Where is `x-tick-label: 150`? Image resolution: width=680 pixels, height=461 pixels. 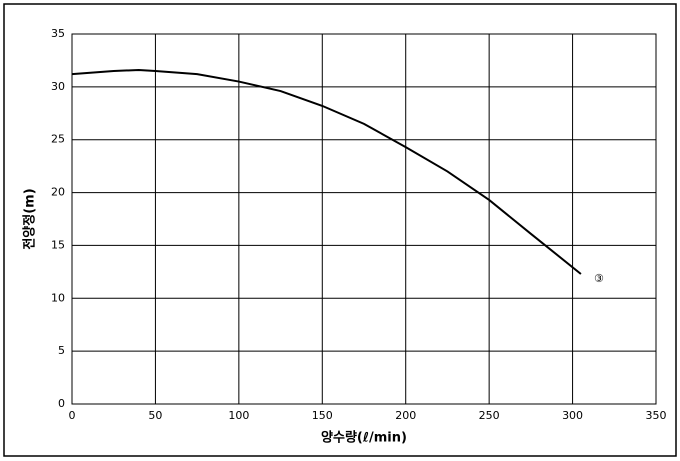
x-tick-label: 150 is located at coordinates (322, 415).